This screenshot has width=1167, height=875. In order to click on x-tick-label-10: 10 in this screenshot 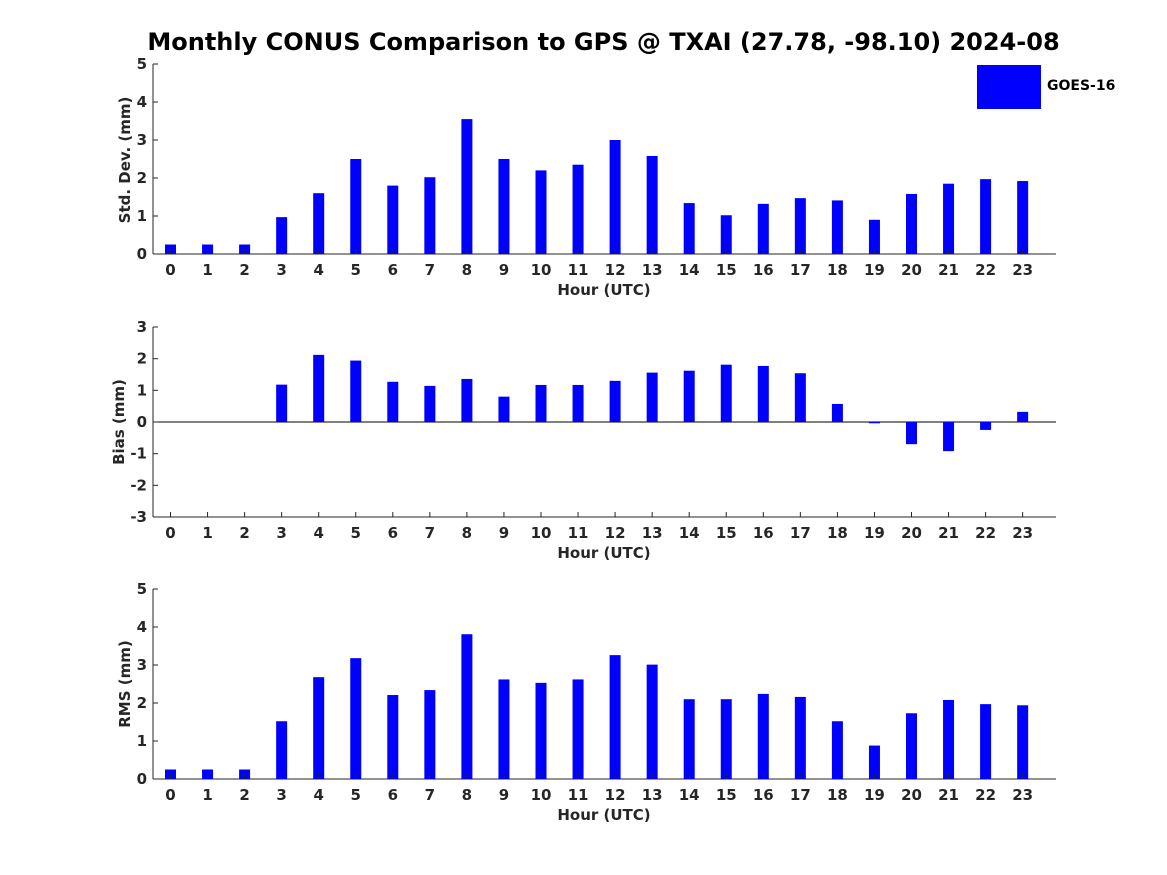, I will do `click(541, 533)`.